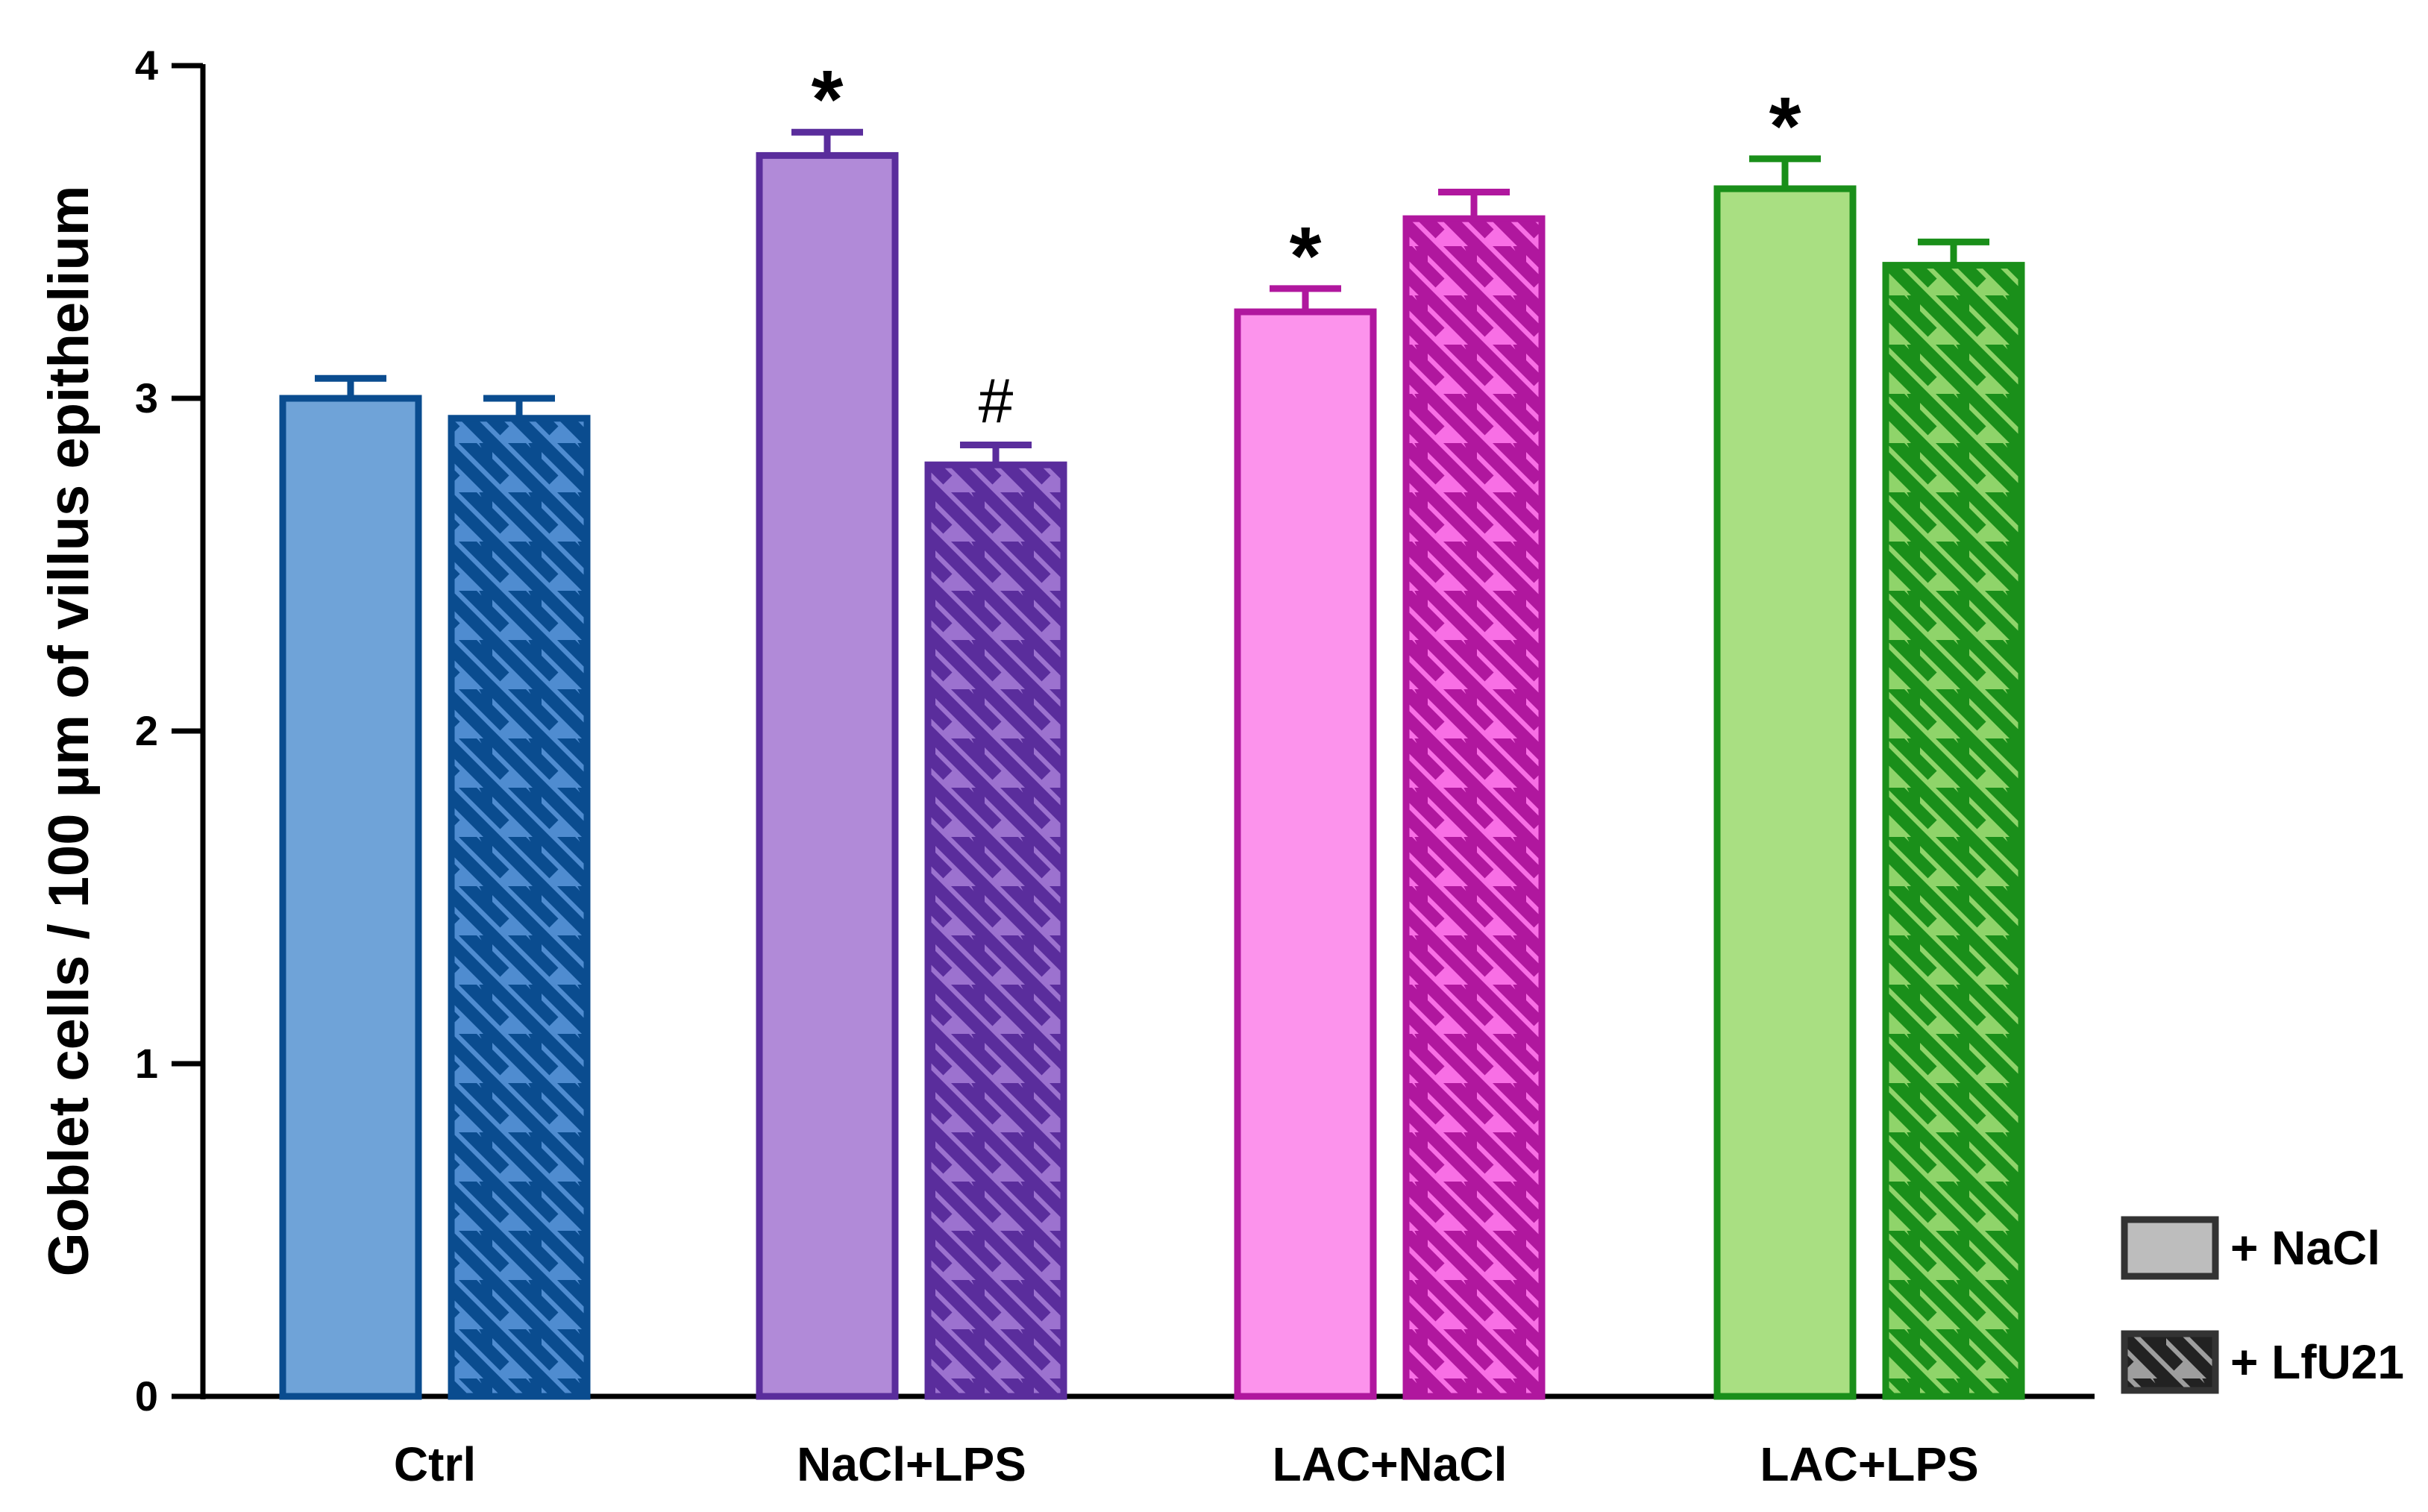 This screenshot has height=1512, width=2428. I want to click on legend-label: + NaCl, so click(2305, 1248).